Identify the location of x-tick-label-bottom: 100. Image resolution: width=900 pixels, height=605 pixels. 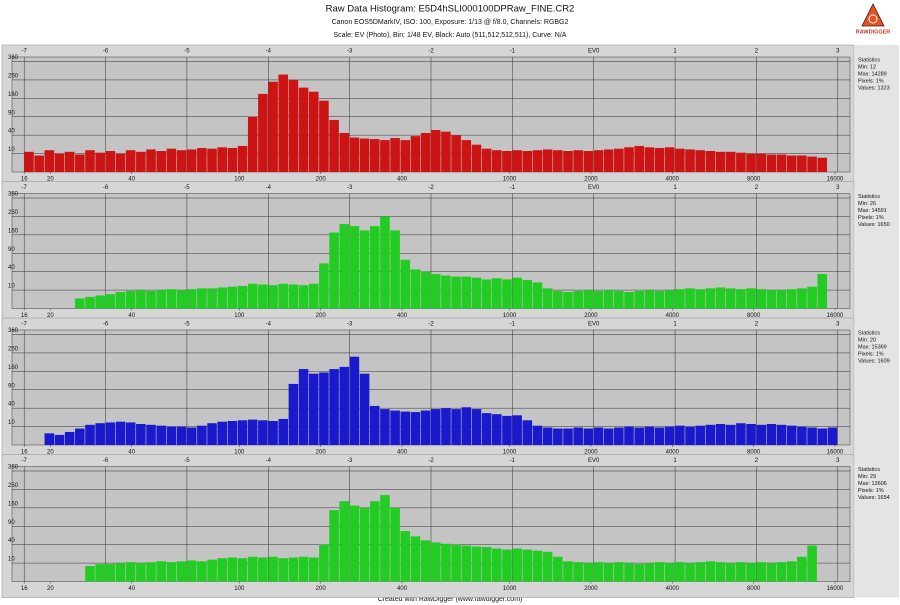
(239, 316).